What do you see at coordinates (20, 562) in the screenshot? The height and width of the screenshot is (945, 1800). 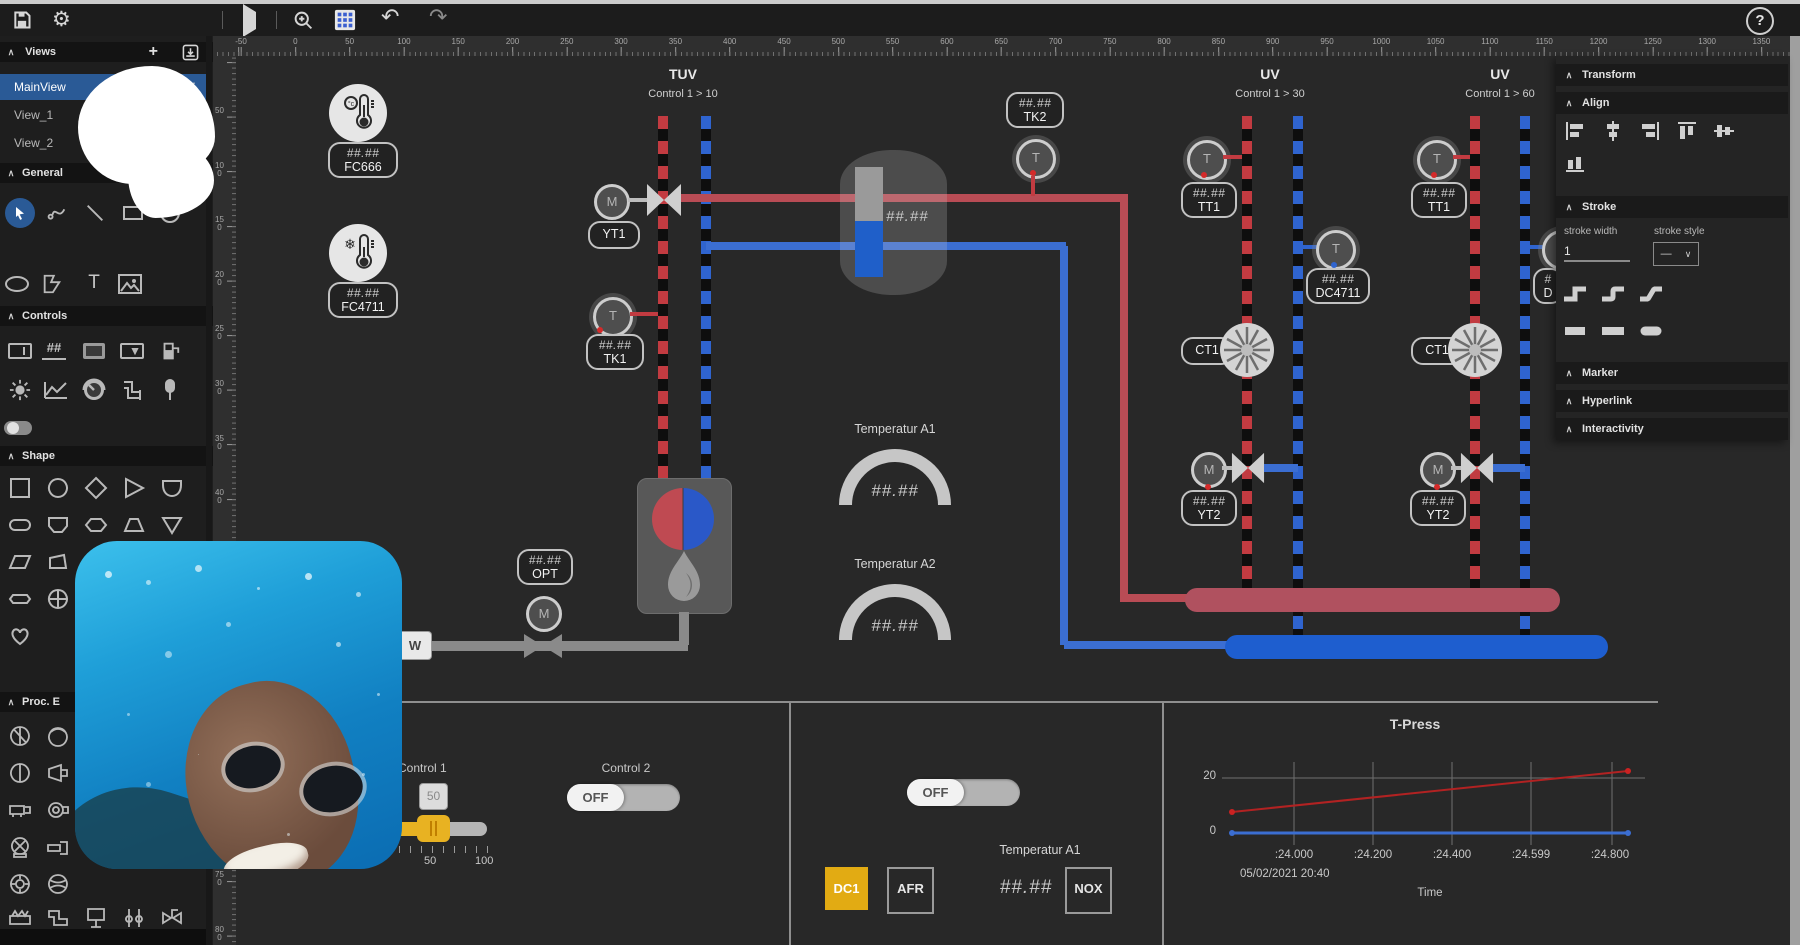 I see `shape-parallelogram-tool` at bounding box center [20, 562].